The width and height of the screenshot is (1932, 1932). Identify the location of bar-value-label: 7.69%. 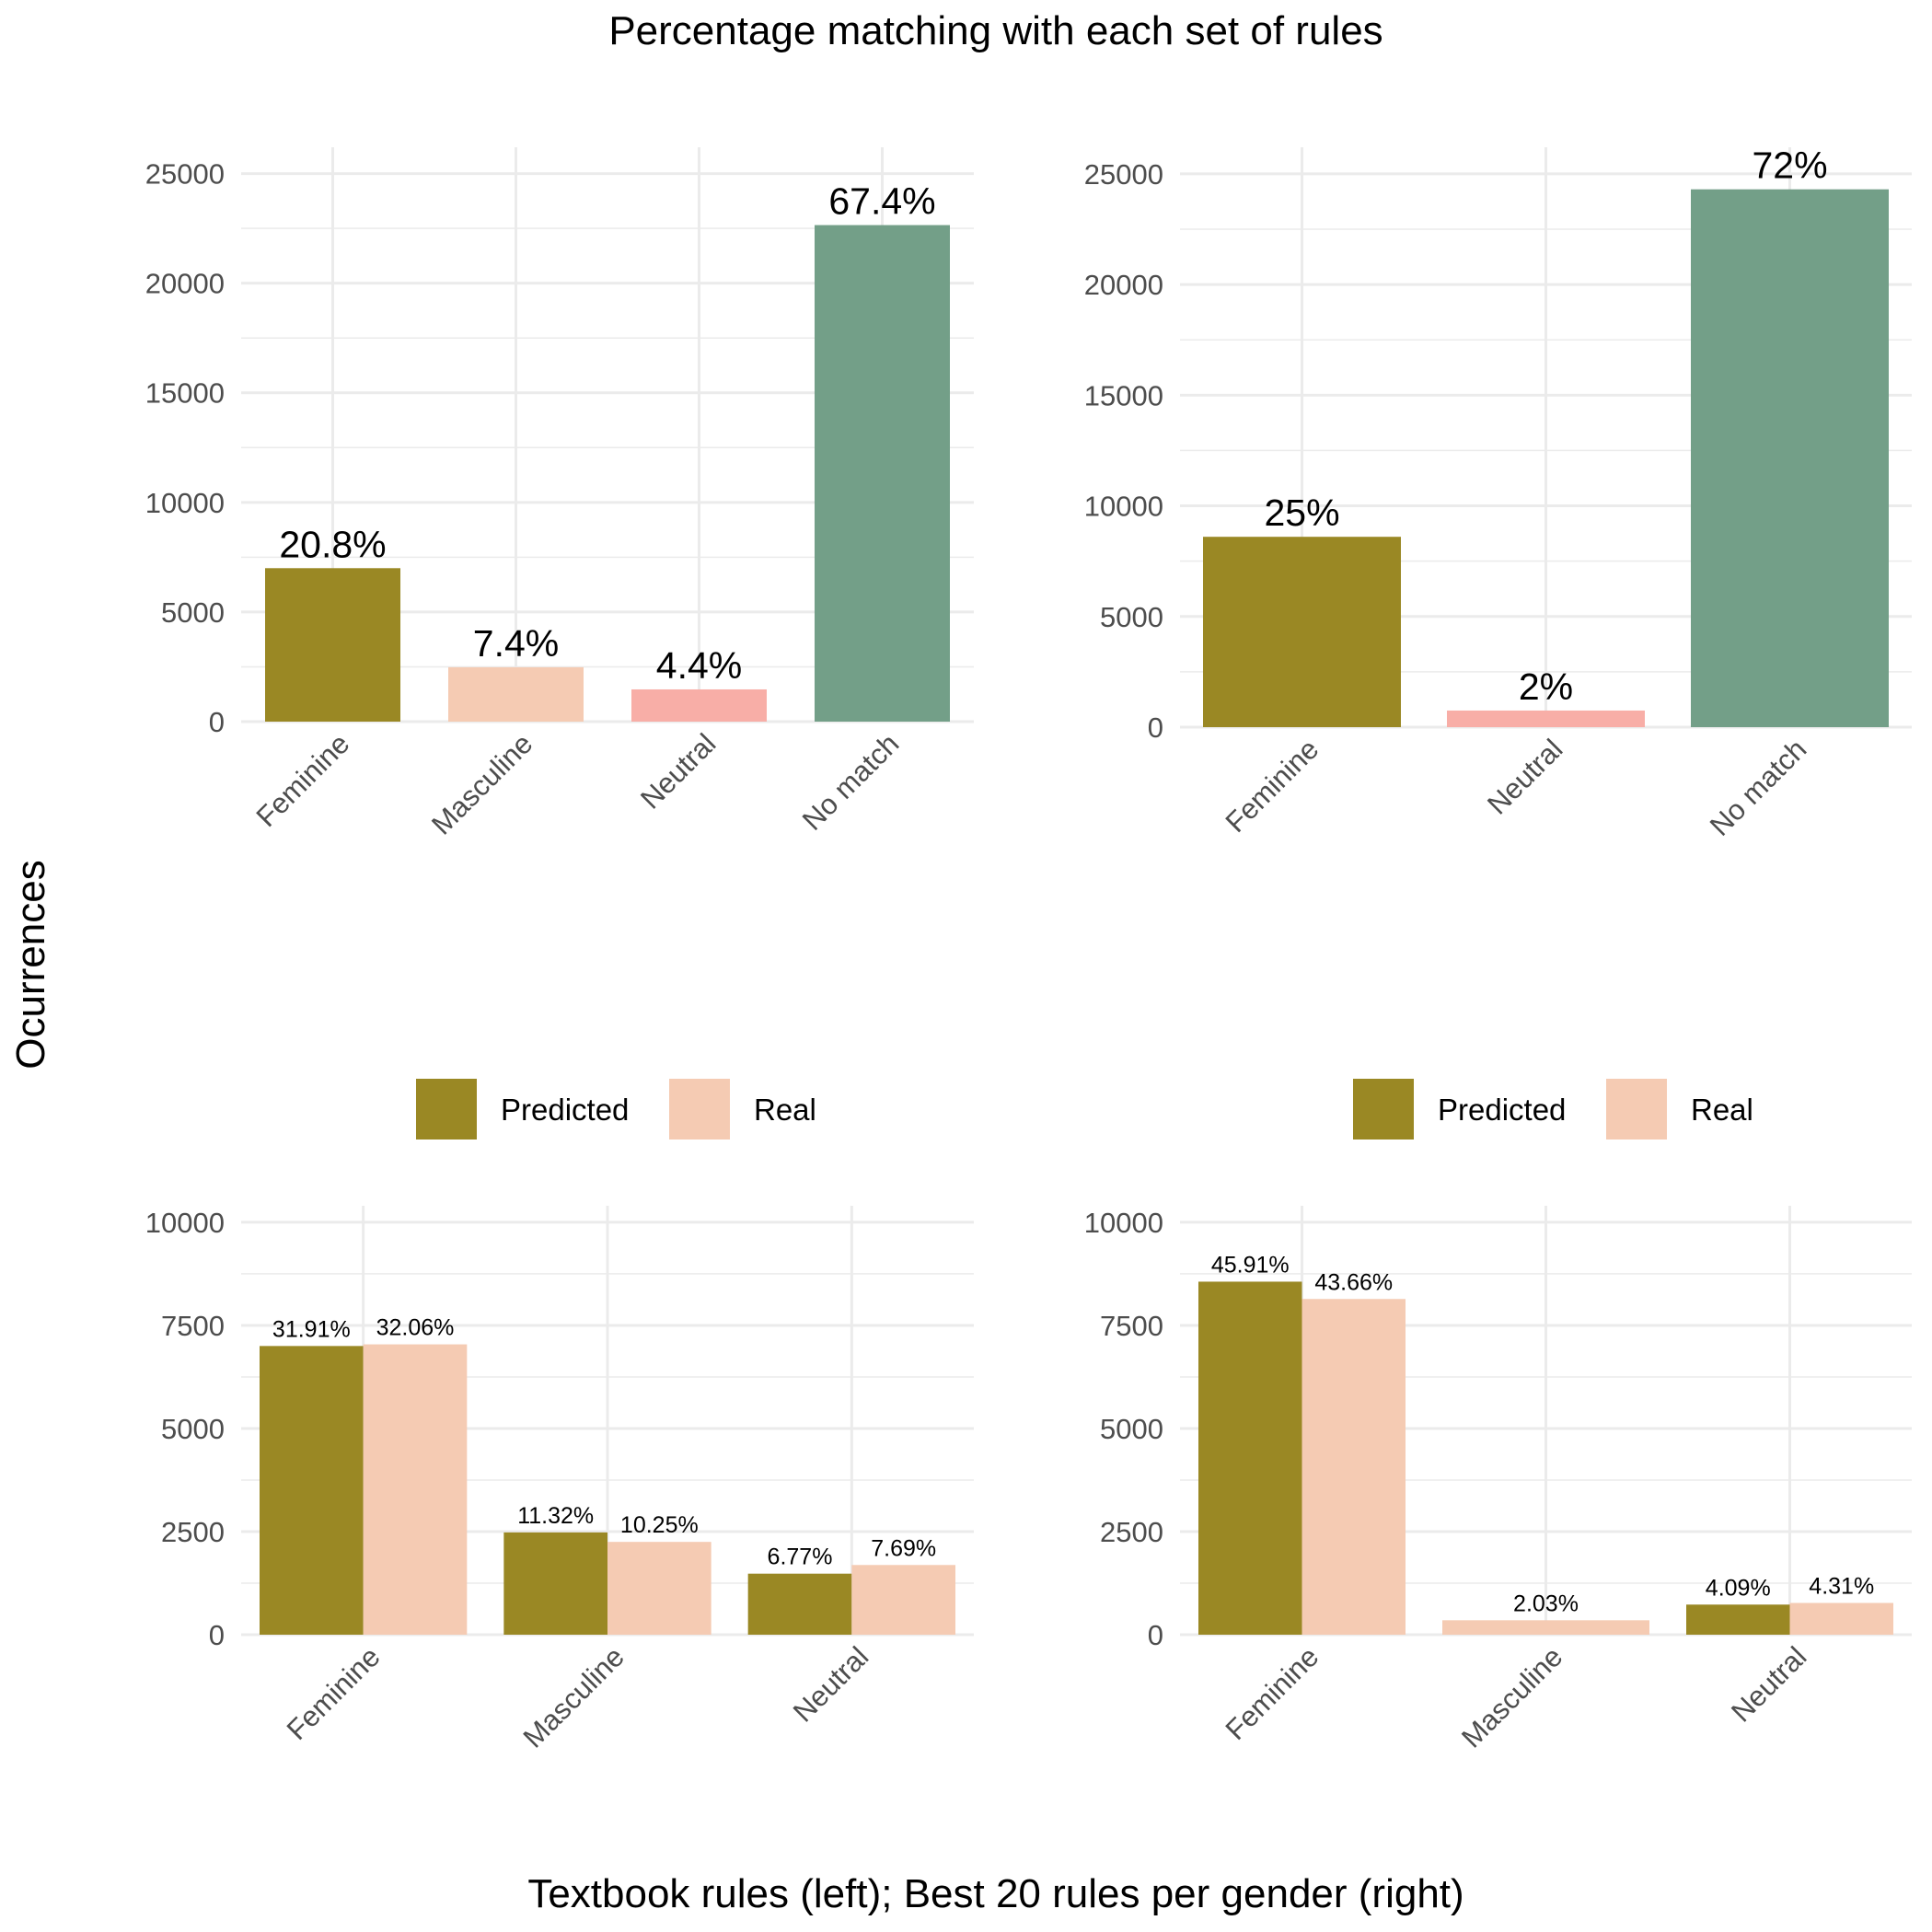
(904, 1548).